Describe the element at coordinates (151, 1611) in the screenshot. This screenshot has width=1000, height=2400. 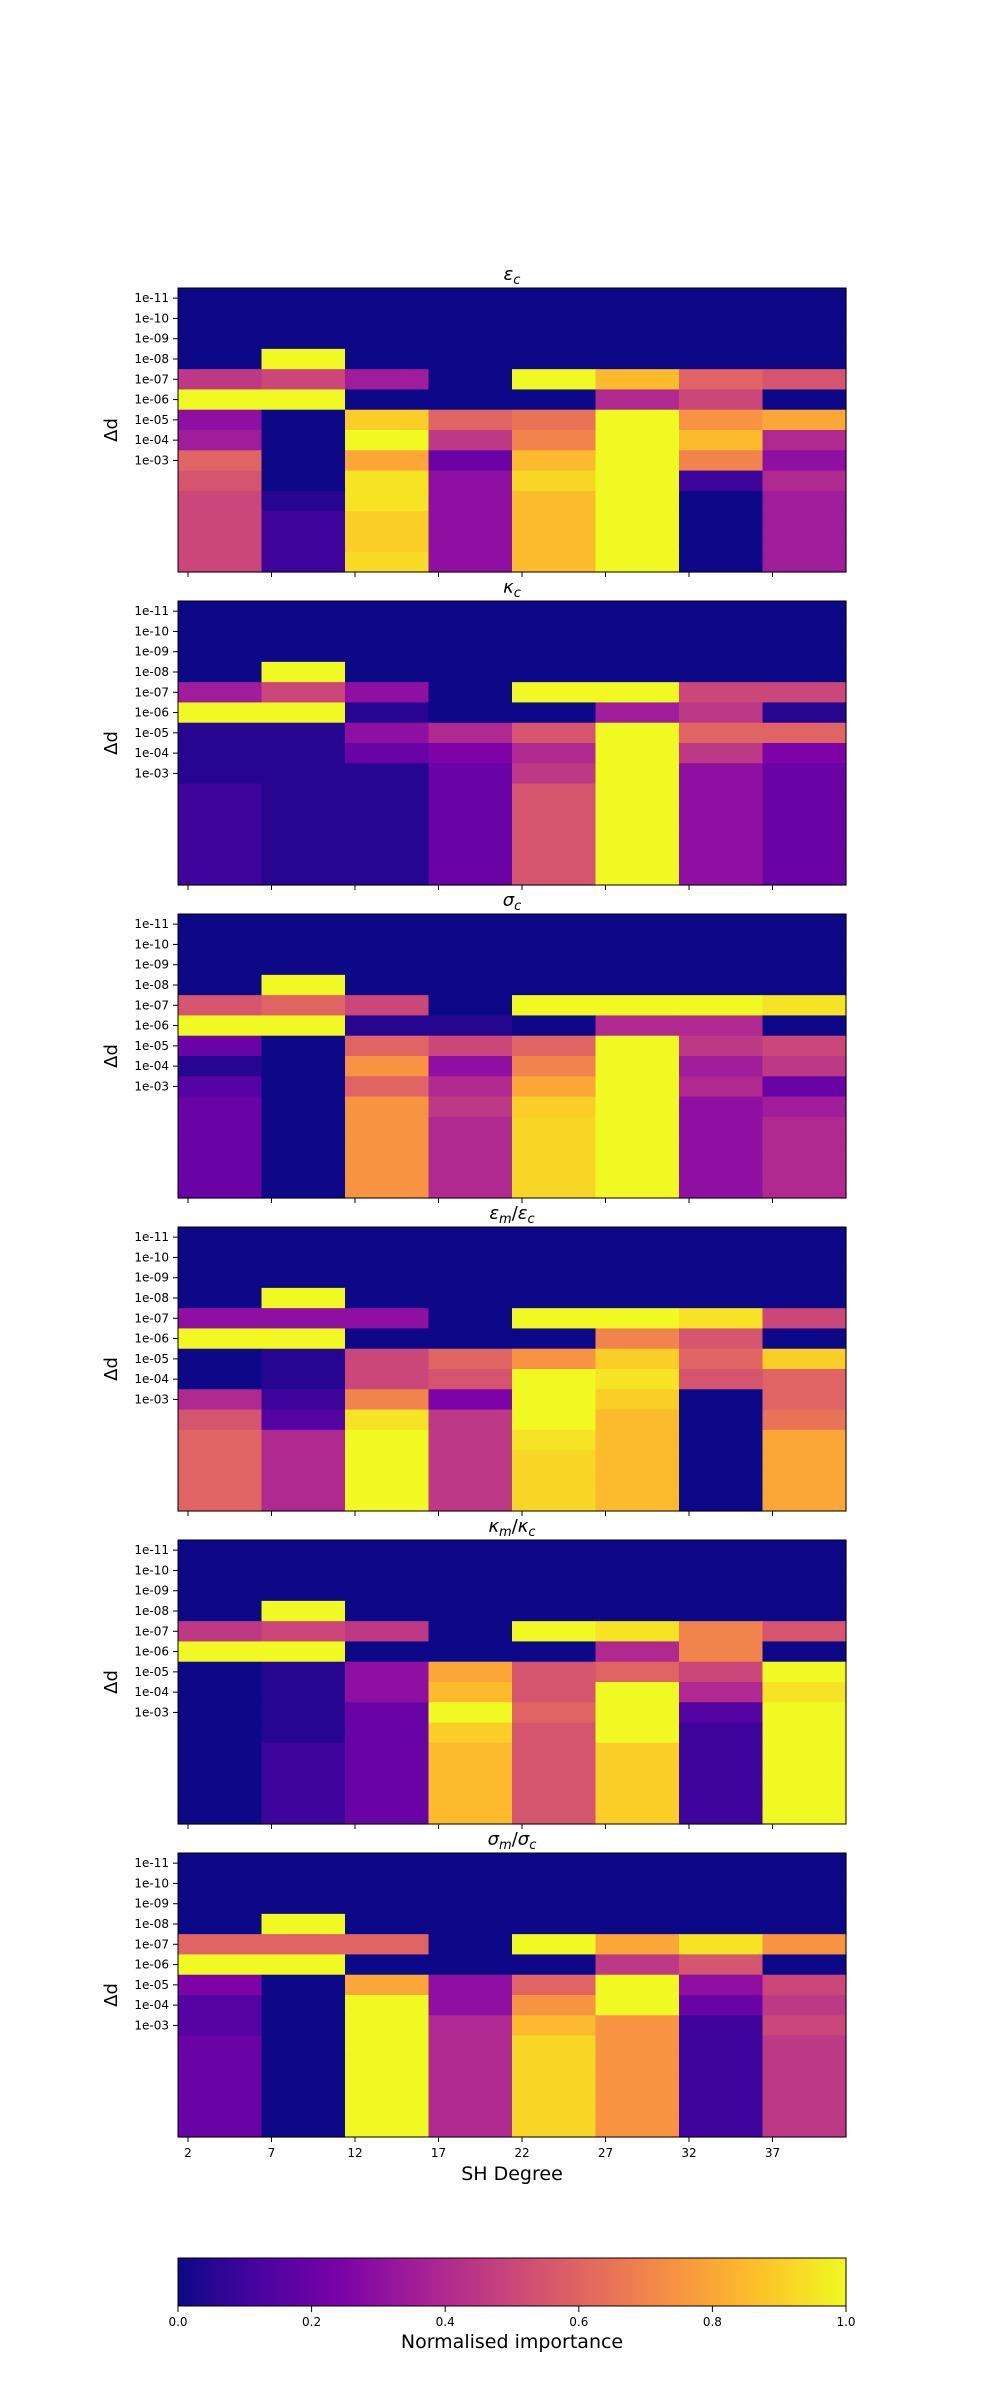
I see `y-tick-label: 1e-08` at that location.